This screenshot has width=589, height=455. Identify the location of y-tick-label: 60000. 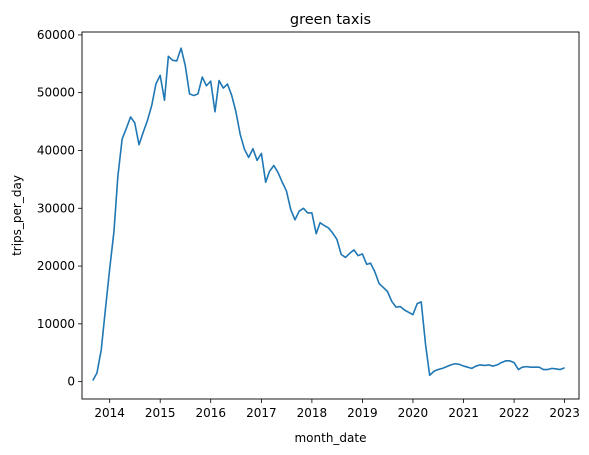
(56, 35).